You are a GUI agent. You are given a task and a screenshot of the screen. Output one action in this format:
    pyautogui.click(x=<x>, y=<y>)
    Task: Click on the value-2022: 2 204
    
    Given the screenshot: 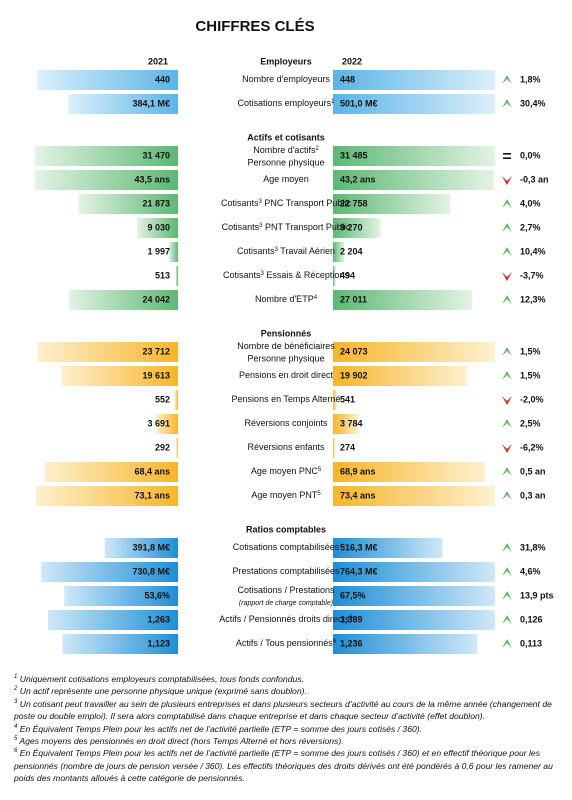 What is the action you would take?
    pyautogui.click(x=351, y=251)
    